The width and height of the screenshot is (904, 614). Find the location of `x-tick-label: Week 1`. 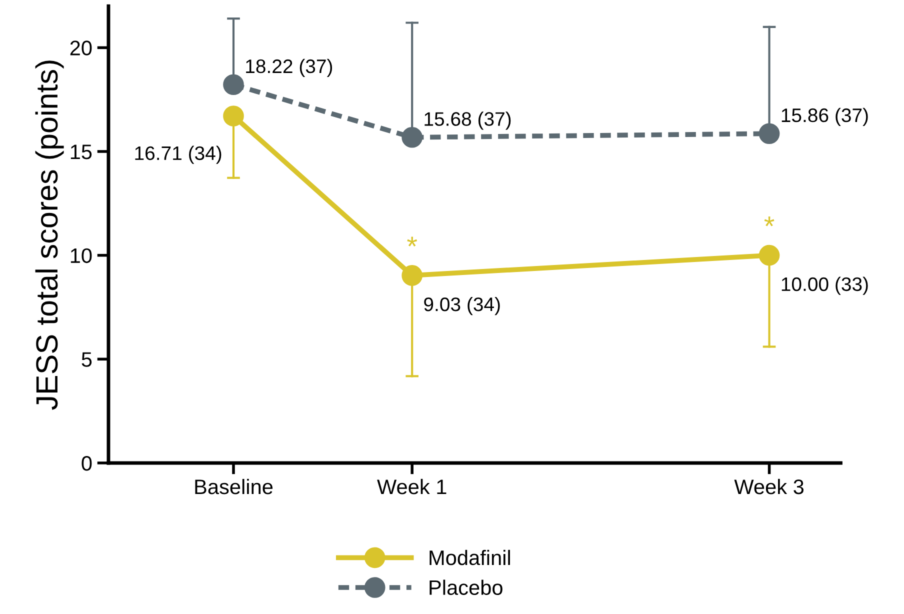

x-tick-label: Week 1 is located at coordinates (411, 486).